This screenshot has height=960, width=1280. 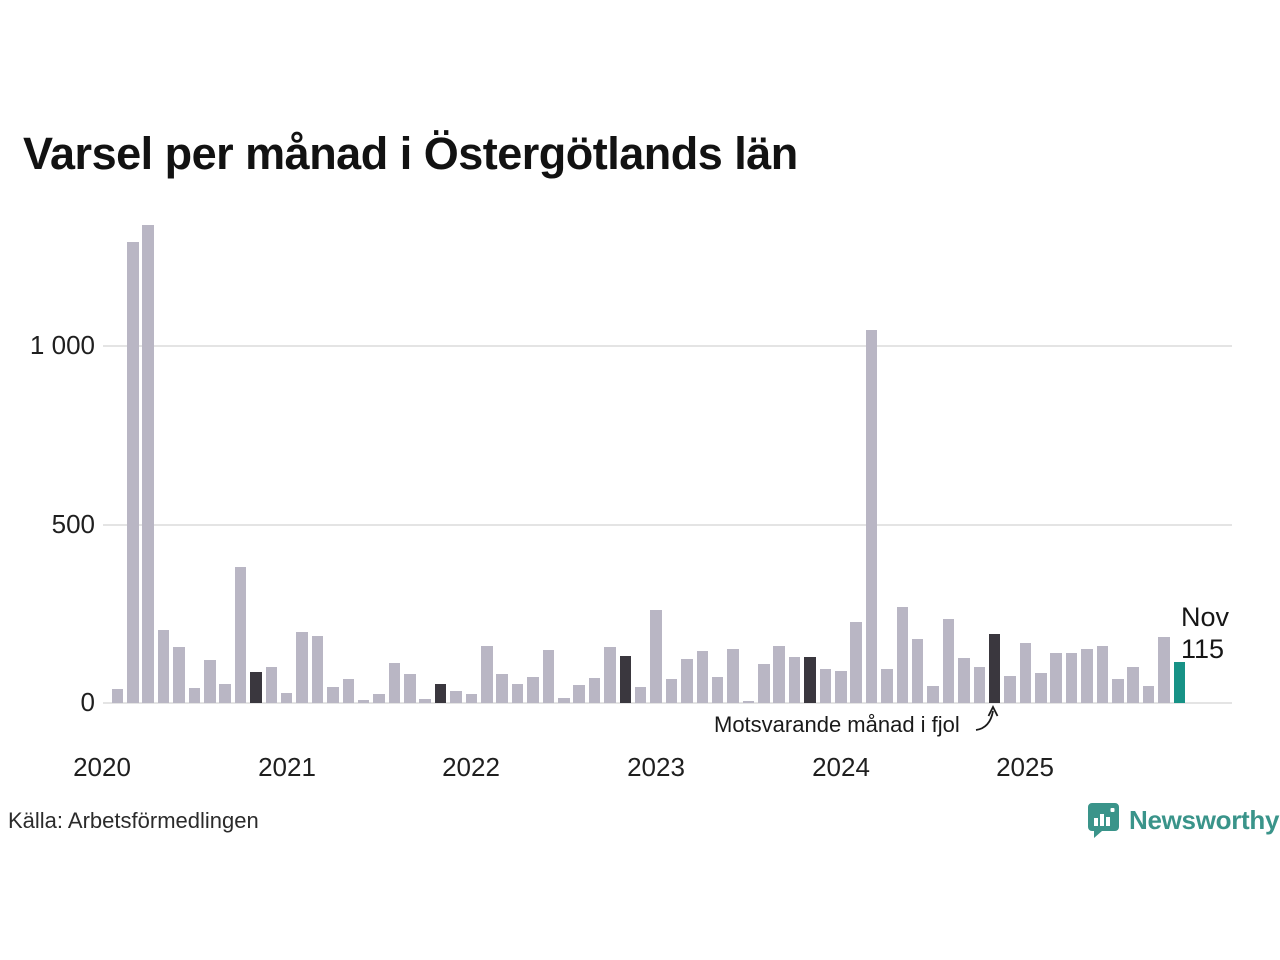 What do you see at coordinates (487, 674) in the screenshot?
I see `bar-feb-2022` at bounding box center [487, 674].